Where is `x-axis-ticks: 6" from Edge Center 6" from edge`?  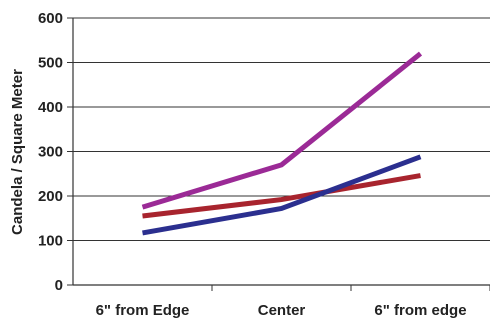
x-axis-ticks: 6" from Edge Center 6" from edge is located at coordinates (293, 302).